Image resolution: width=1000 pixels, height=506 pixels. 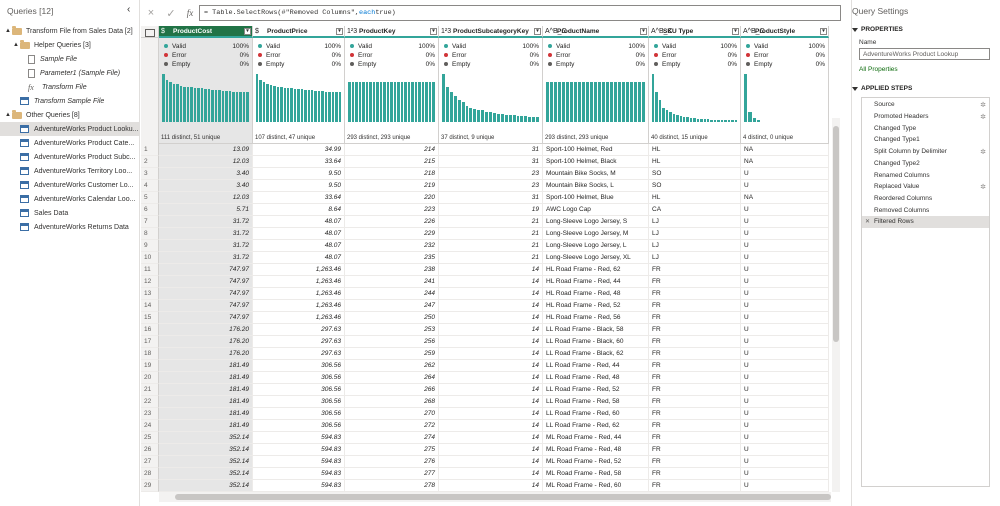 I want to click on table-cell: LL Road Frame - Black, 62, so click(x=596, y=354).